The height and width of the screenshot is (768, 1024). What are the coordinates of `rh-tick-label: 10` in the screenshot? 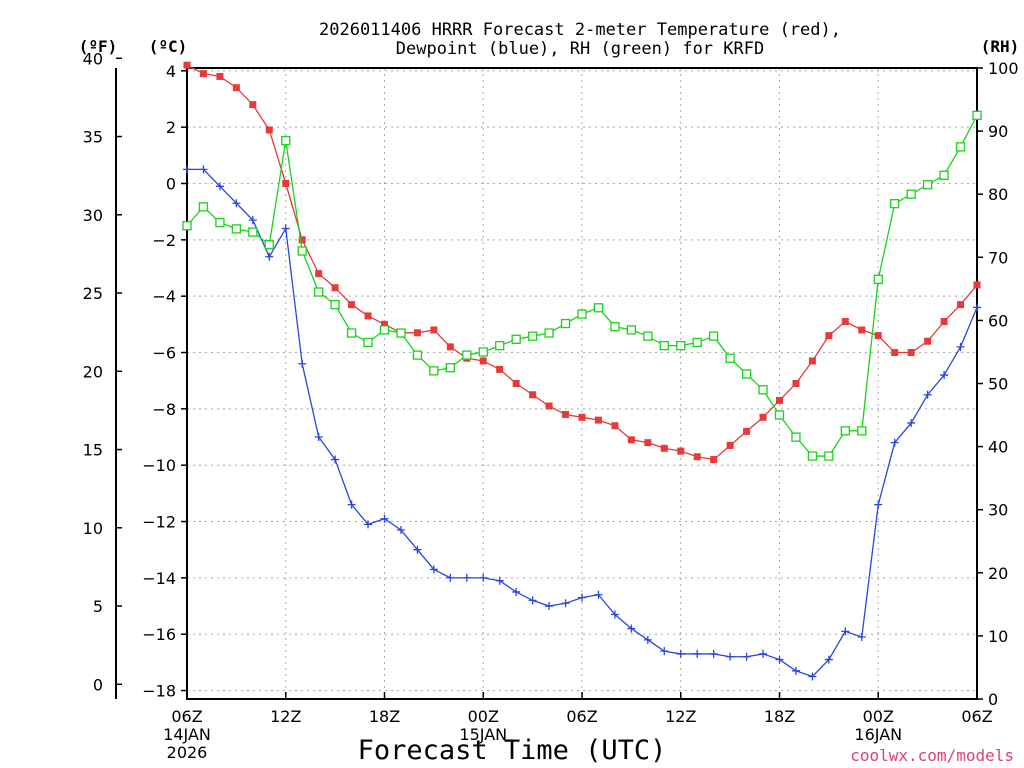 It's located at (998, 636).